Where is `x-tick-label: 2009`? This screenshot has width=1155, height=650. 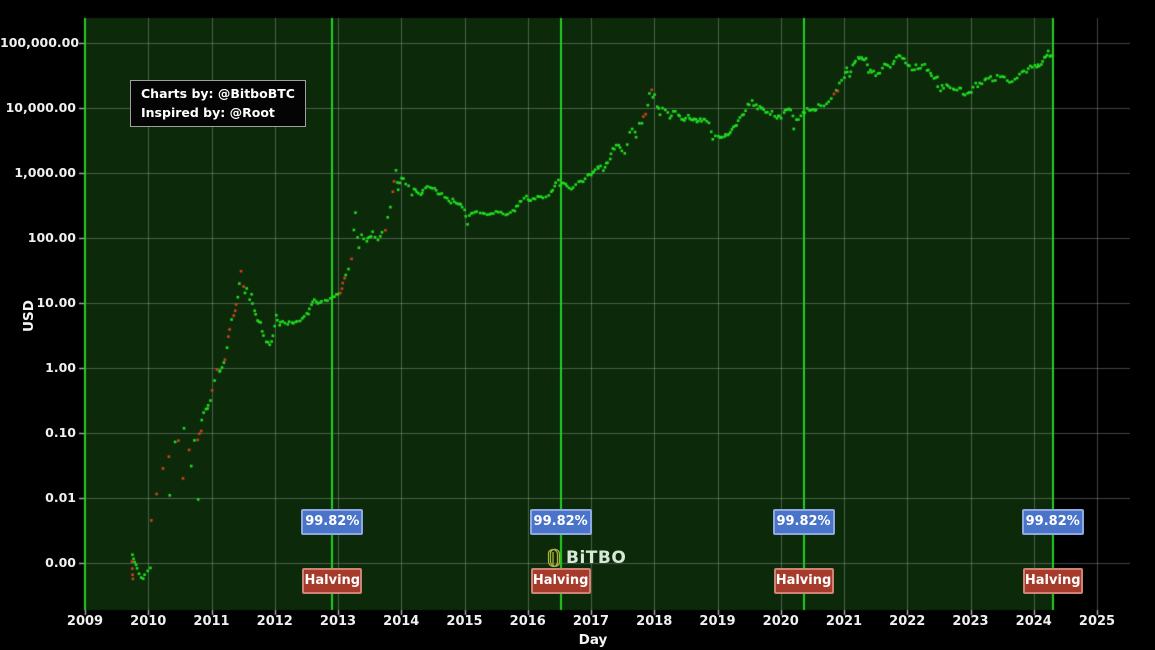
x-tick-label: 2009 is located at coordinates (85, 621).